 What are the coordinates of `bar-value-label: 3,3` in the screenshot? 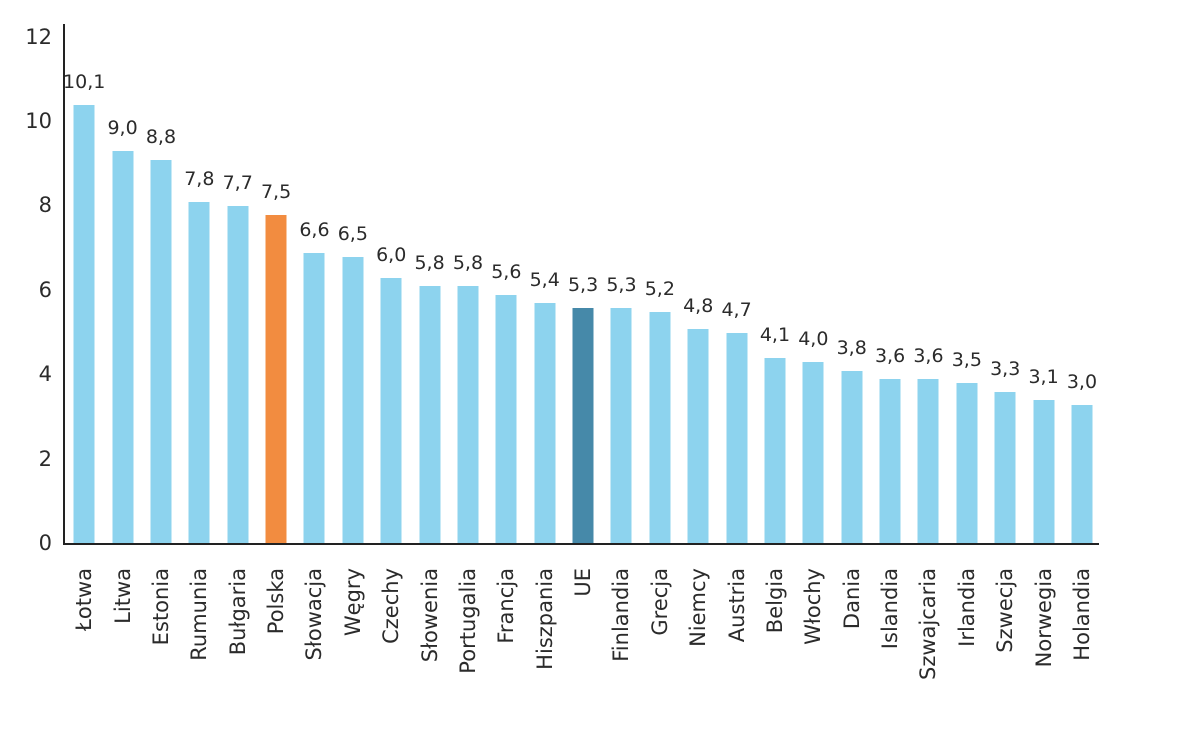 It's located at (1005, 368).